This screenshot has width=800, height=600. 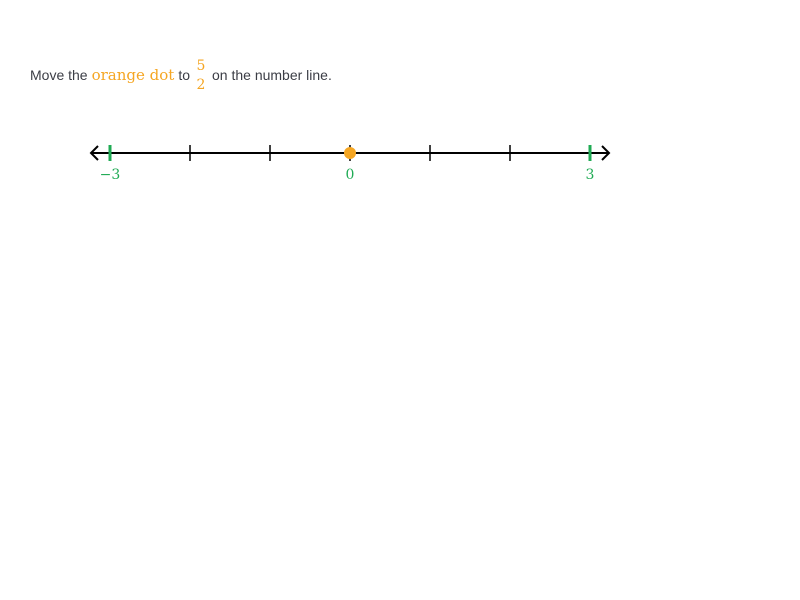 What do you see at coordinates (201, 84) in the screenshot?
I see `fraction-denominator: 2` at bounding box center [201, 84].